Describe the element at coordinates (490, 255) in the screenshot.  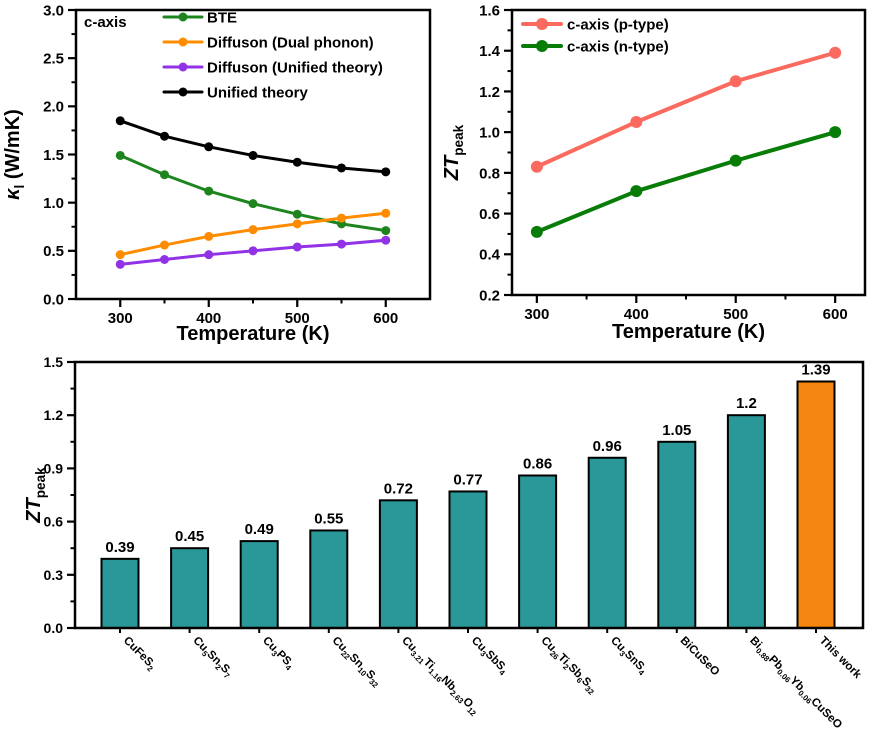
I see `y-tick-label: 0.4` at that location.